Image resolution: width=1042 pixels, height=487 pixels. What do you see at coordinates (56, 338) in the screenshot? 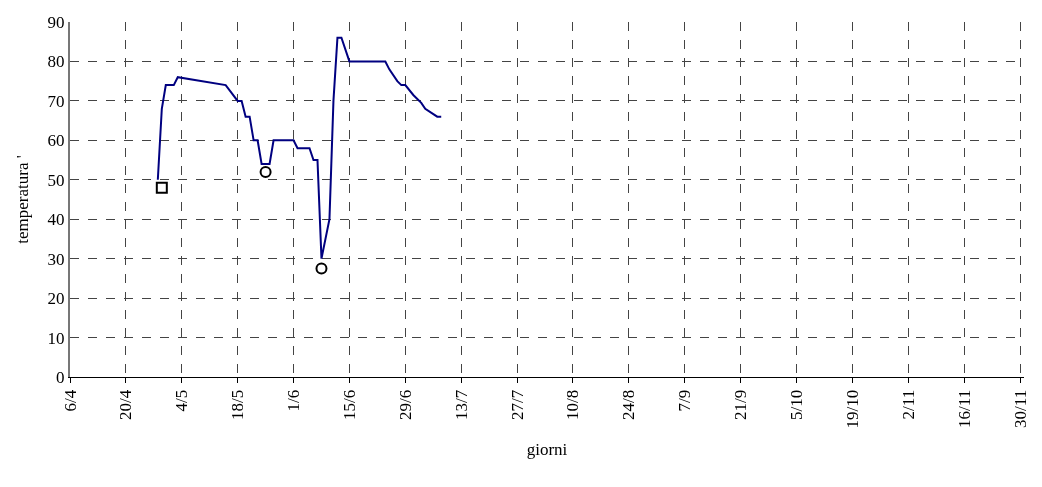
I see `y-tick-label: 10` at bounding box center [56, 338].